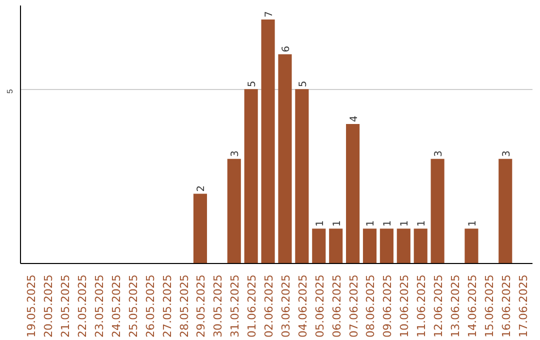  Describe the element at coordinates (285, 306) in the screenshot. I see `x-tick-label: 03.06.2025` at that location.